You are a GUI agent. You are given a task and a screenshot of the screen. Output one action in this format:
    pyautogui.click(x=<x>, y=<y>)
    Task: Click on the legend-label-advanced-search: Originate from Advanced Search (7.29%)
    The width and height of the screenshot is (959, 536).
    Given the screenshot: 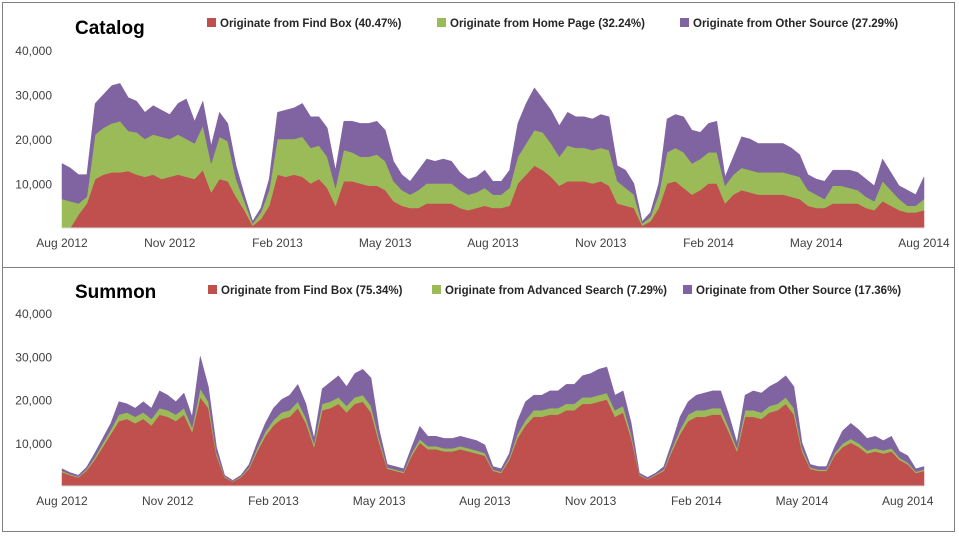 What is the action you would take?
    pyautogui.click(x=556, y=291)
    